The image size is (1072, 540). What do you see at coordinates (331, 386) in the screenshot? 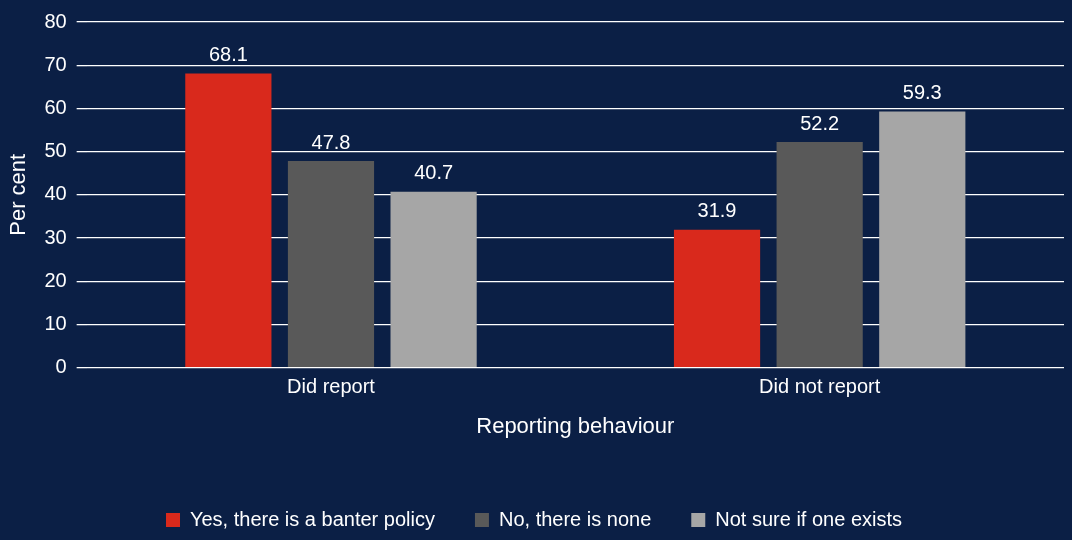
I see `x-tick-label: Did report` at bounding box center [331, 386].